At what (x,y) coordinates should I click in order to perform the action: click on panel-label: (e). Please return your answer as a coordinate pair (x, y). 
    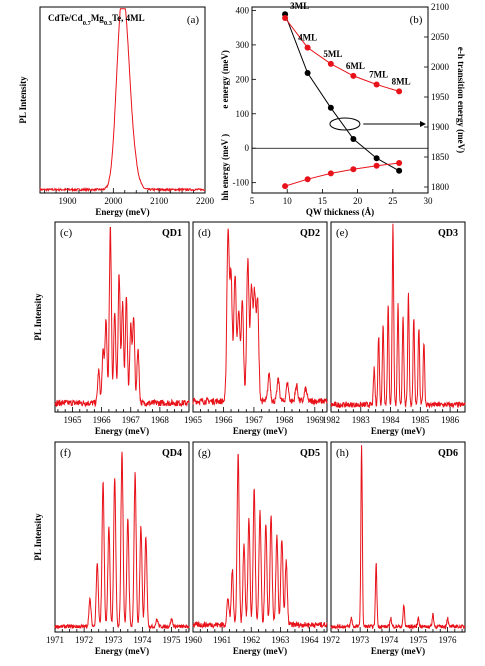
    Looking at the image, I should click on (342, 233).